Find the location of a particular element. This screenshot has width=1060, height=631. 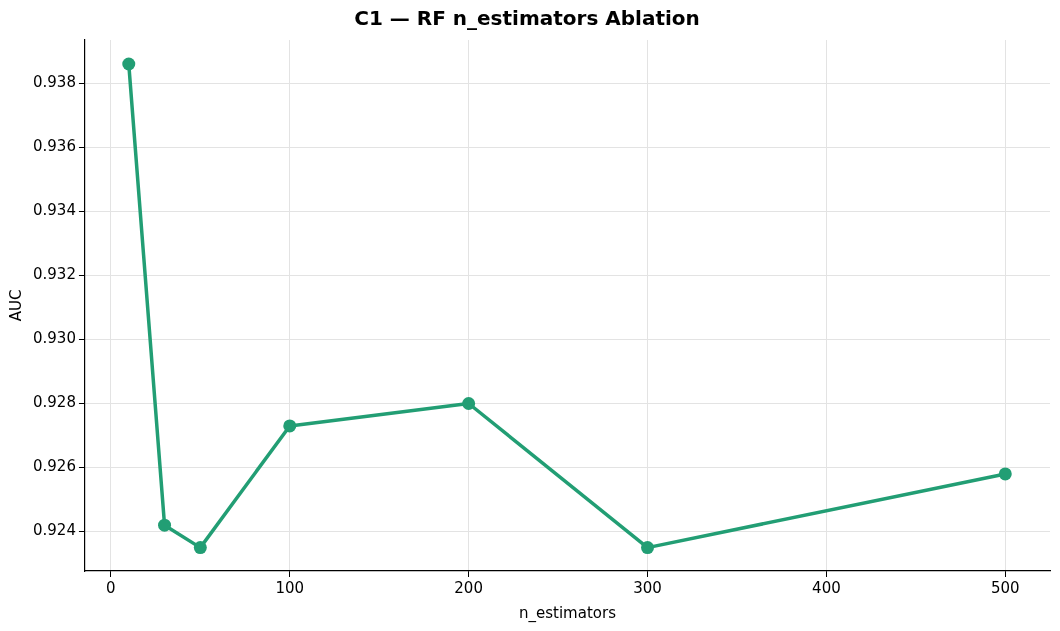

y-tick-label: 0.930 is located at coordinates (54, 338).